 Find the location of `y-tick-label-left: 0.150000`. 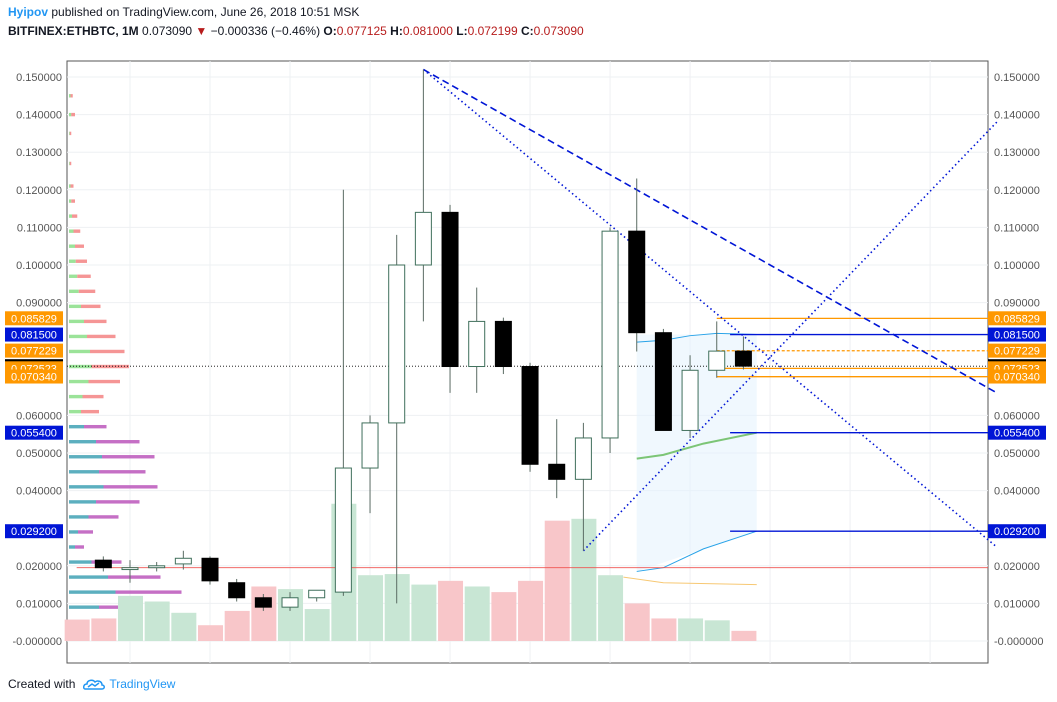

y-tick-label-left: 0.150000 is located at coordinates (39, 78).